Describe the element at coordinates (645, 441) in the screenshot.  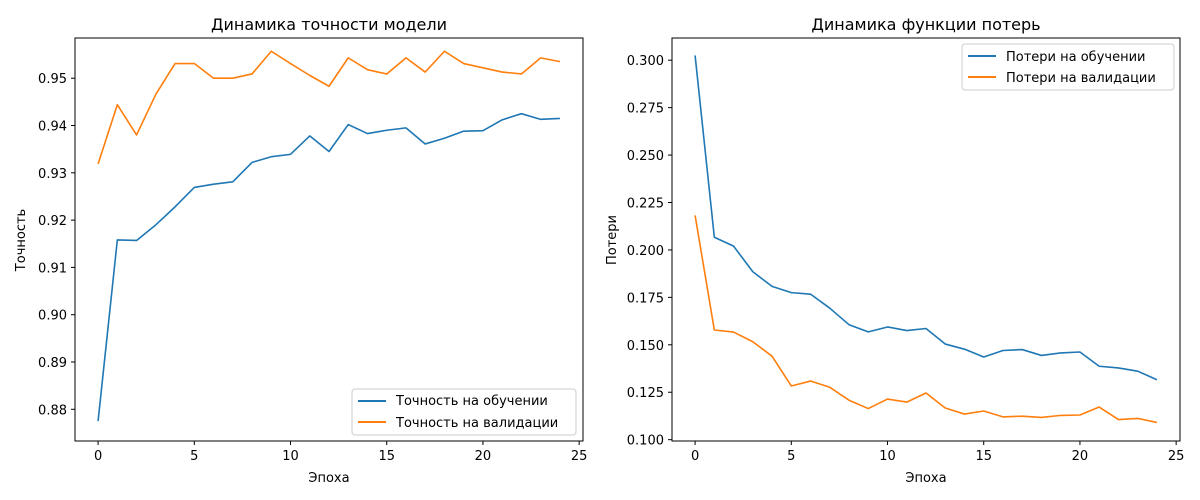
I see `loss-y-tick-label: 0.100` at that location.